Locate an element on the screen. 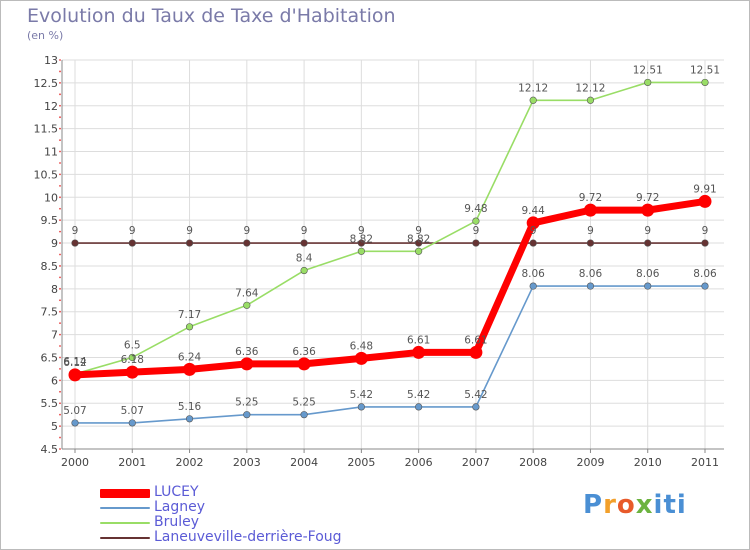  x-tick-label: 2009 is located at coordinates (590, 462).